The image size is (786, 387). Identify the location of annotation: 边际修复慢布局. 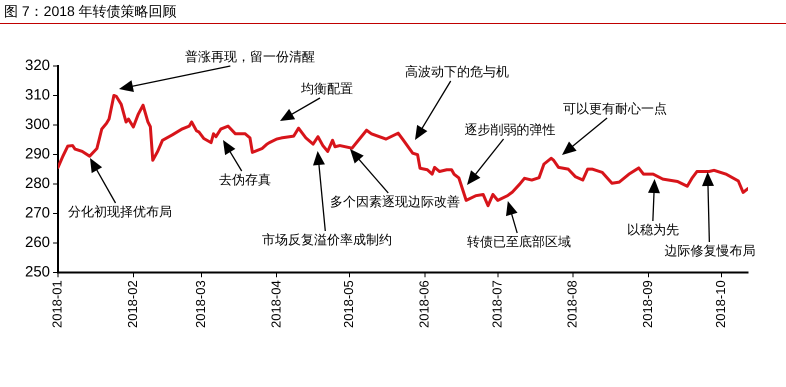
(710, 251).